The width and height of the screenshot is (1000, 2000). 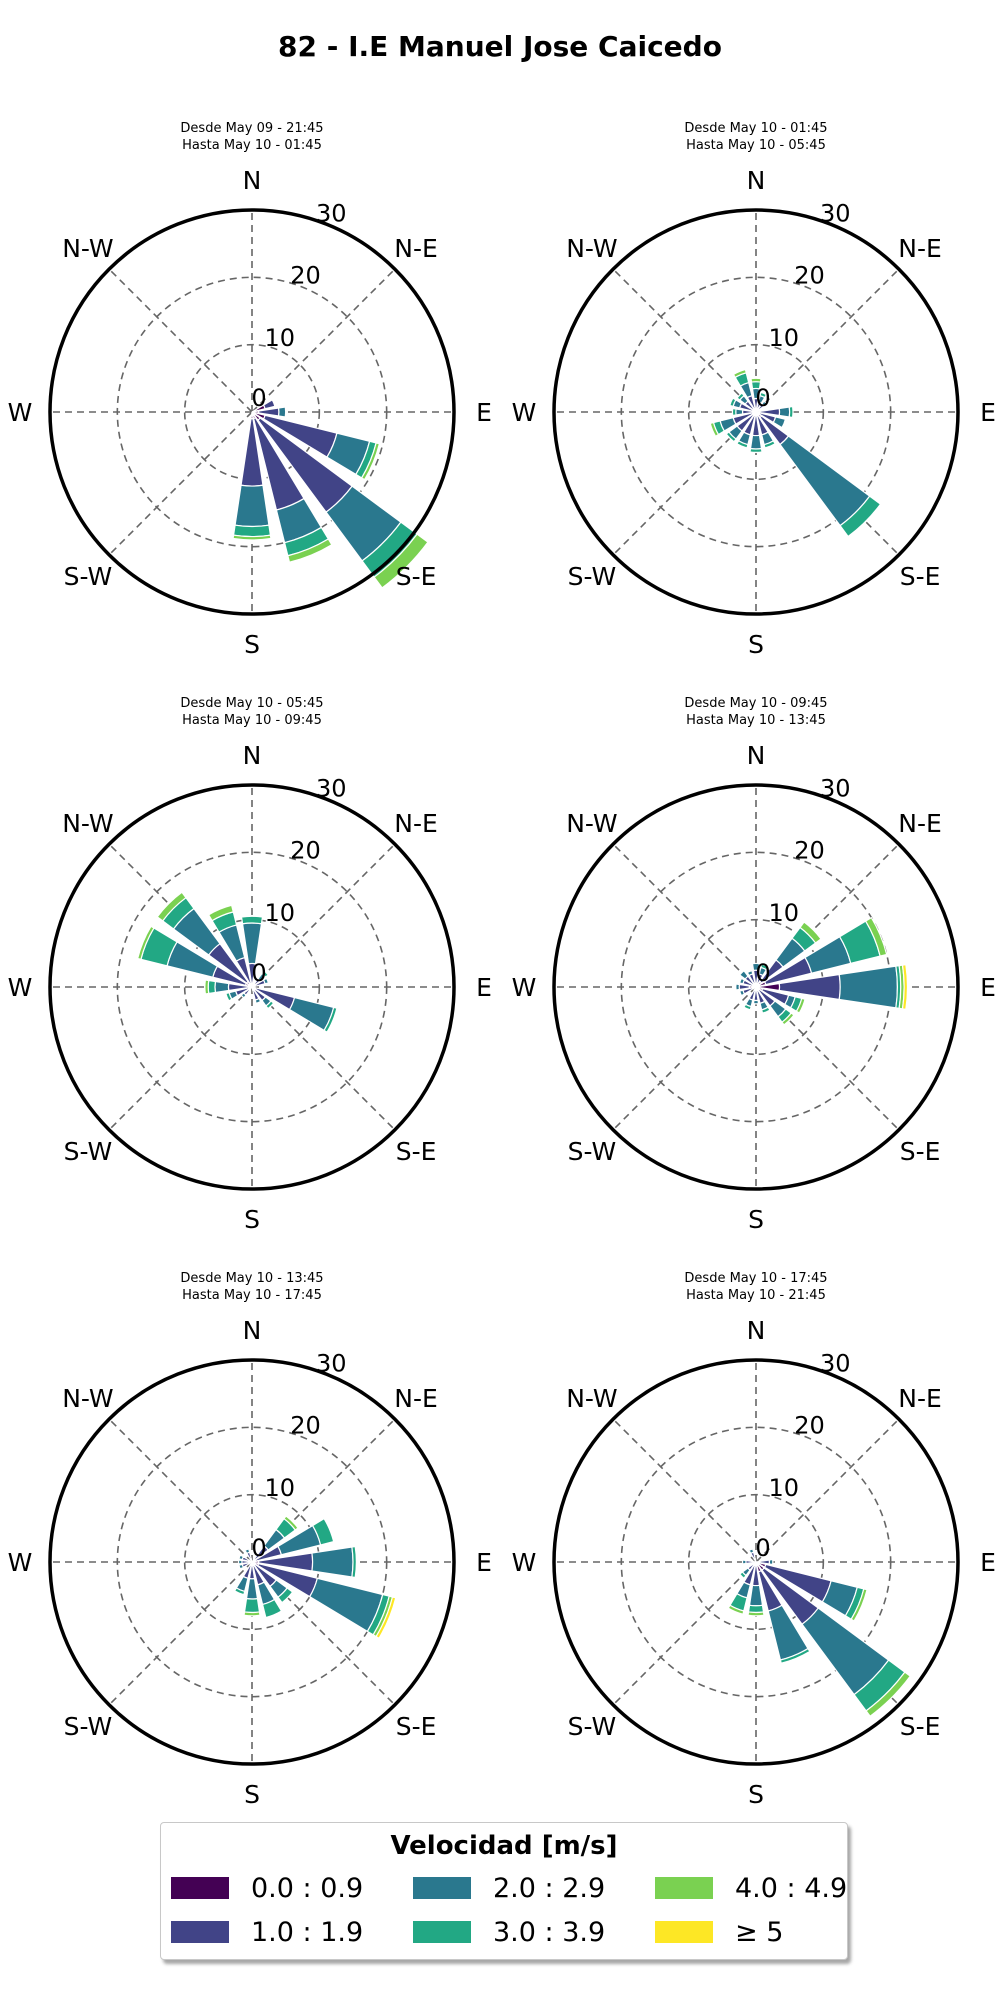 I want to click on legend-item-5: ≥ 5, so click(x=719, y=1932).